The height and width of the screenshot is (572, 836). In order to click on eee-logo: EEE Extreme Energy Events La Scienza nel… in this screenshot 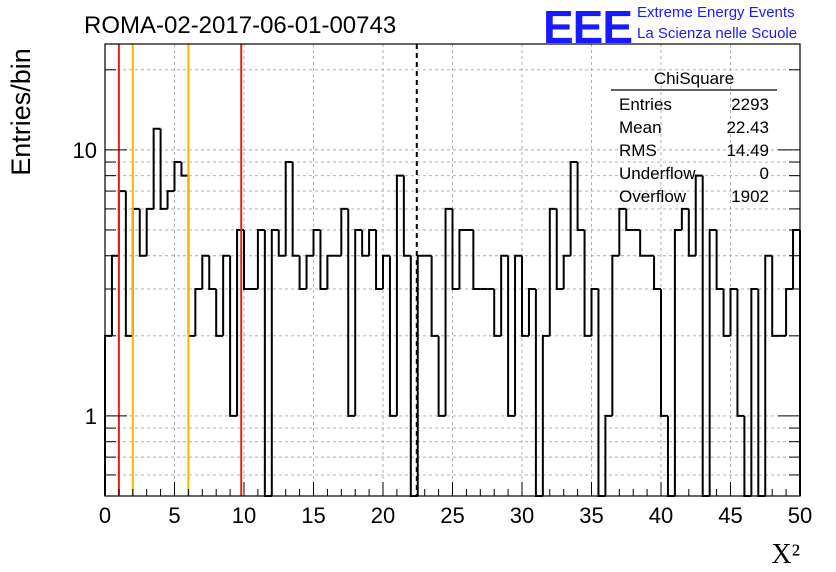, I will do `click(670, 27)`.